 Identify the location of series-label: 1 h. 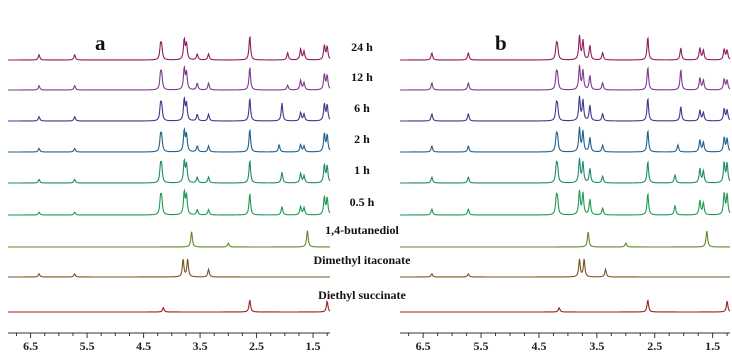
(362, 170).